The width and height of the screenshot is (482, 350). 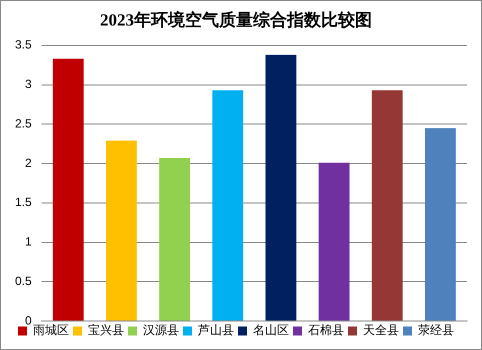 I want to click on legend-label: 名山区, so click(x=271, y=330).